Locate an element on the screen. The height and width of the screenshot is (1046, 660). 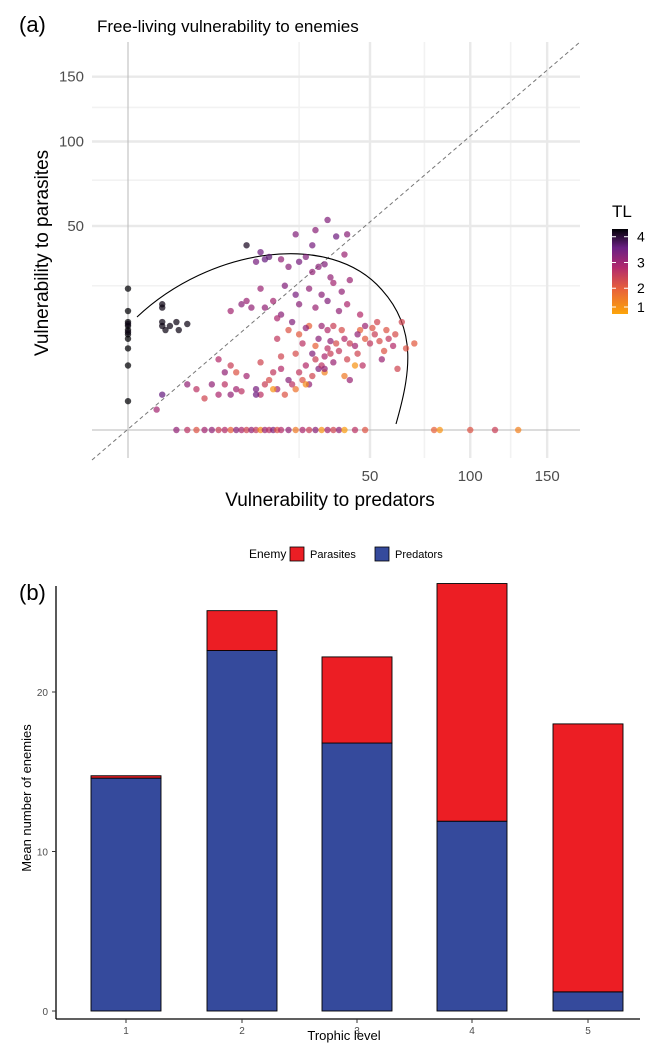
legend-swatch-parasites is located at coordinates (297, 554).